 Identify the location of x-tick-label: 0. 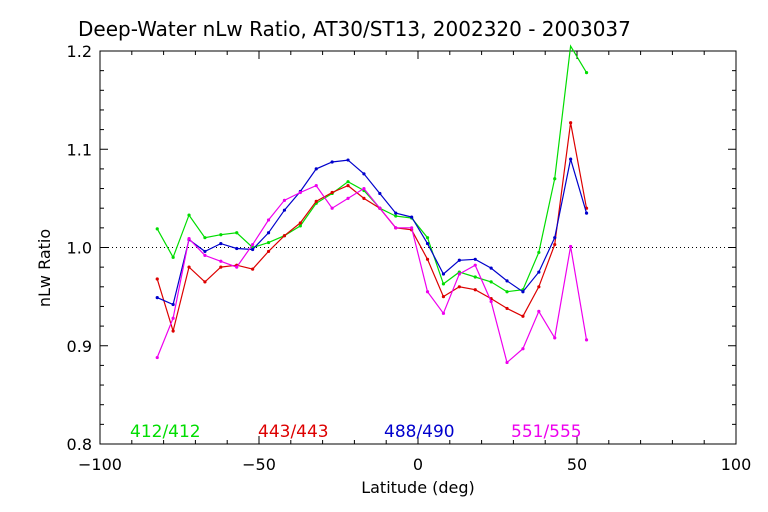
(418, 464).